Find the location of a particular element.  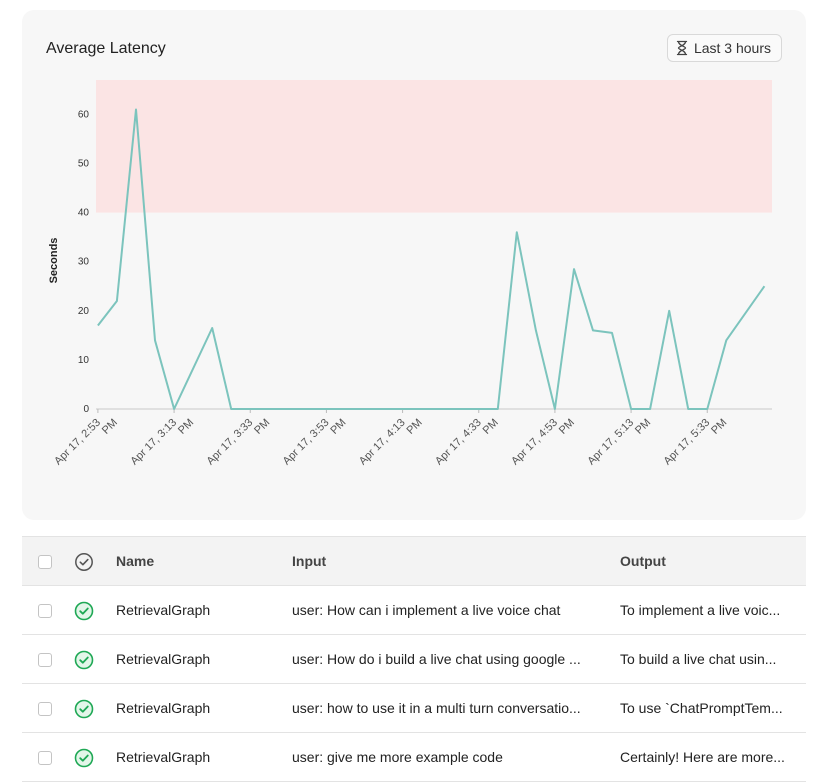

y-tick-label: 60 is located at coordinates (84, 114).